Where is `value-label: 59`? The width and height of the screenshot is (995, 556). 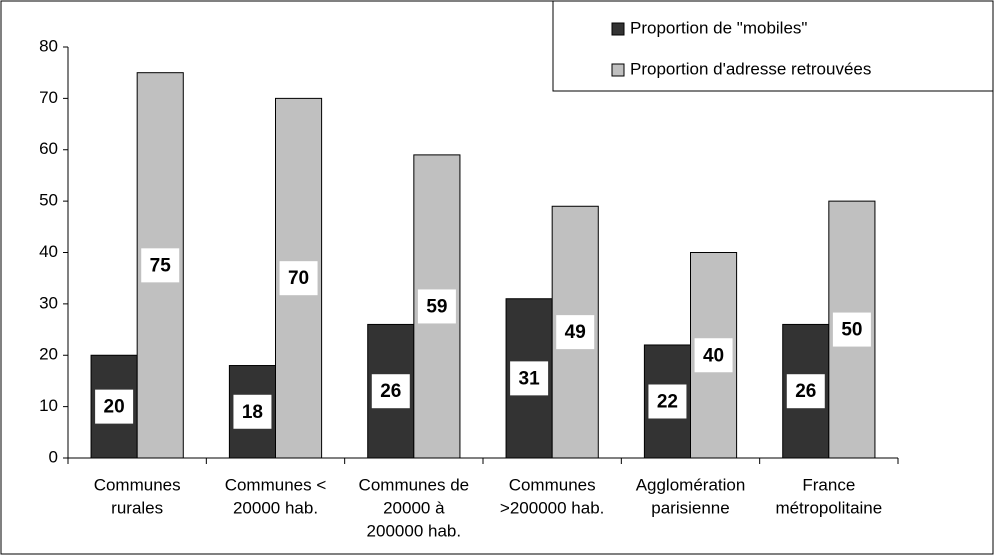 value-label: 59 is located at coordinates (436, 306).